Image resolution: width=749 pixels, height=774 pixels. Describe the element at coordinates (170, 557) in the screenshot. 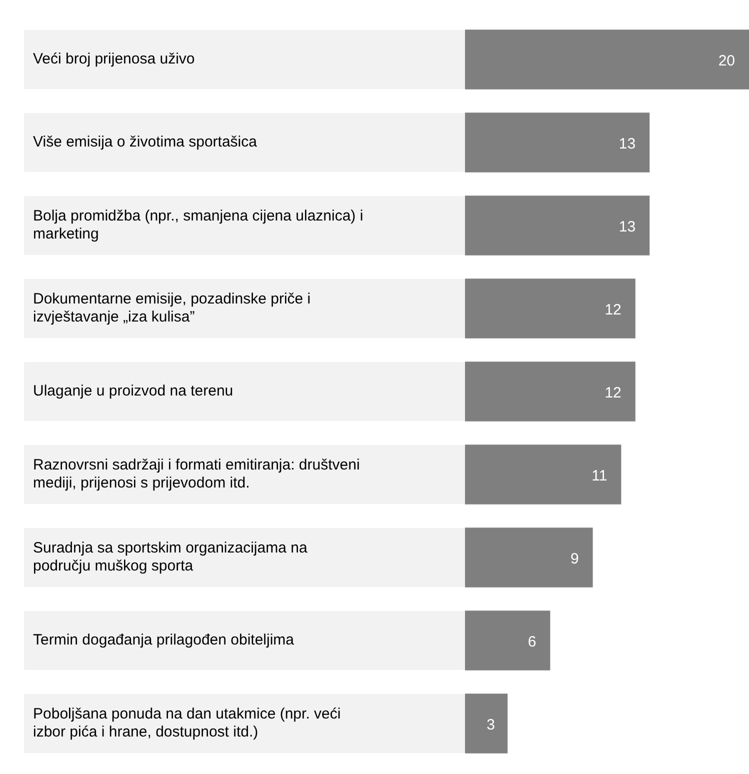

I see `y-tick-label: Suradnja sa sportskim organizacijama na području muškog sporta` at that location.